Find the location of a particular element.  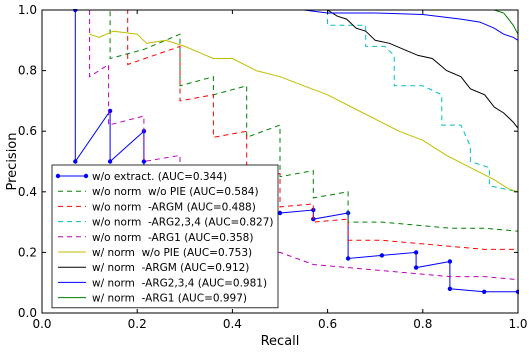

x-tick-label: 0.4 is located at coordinates (232, 324).